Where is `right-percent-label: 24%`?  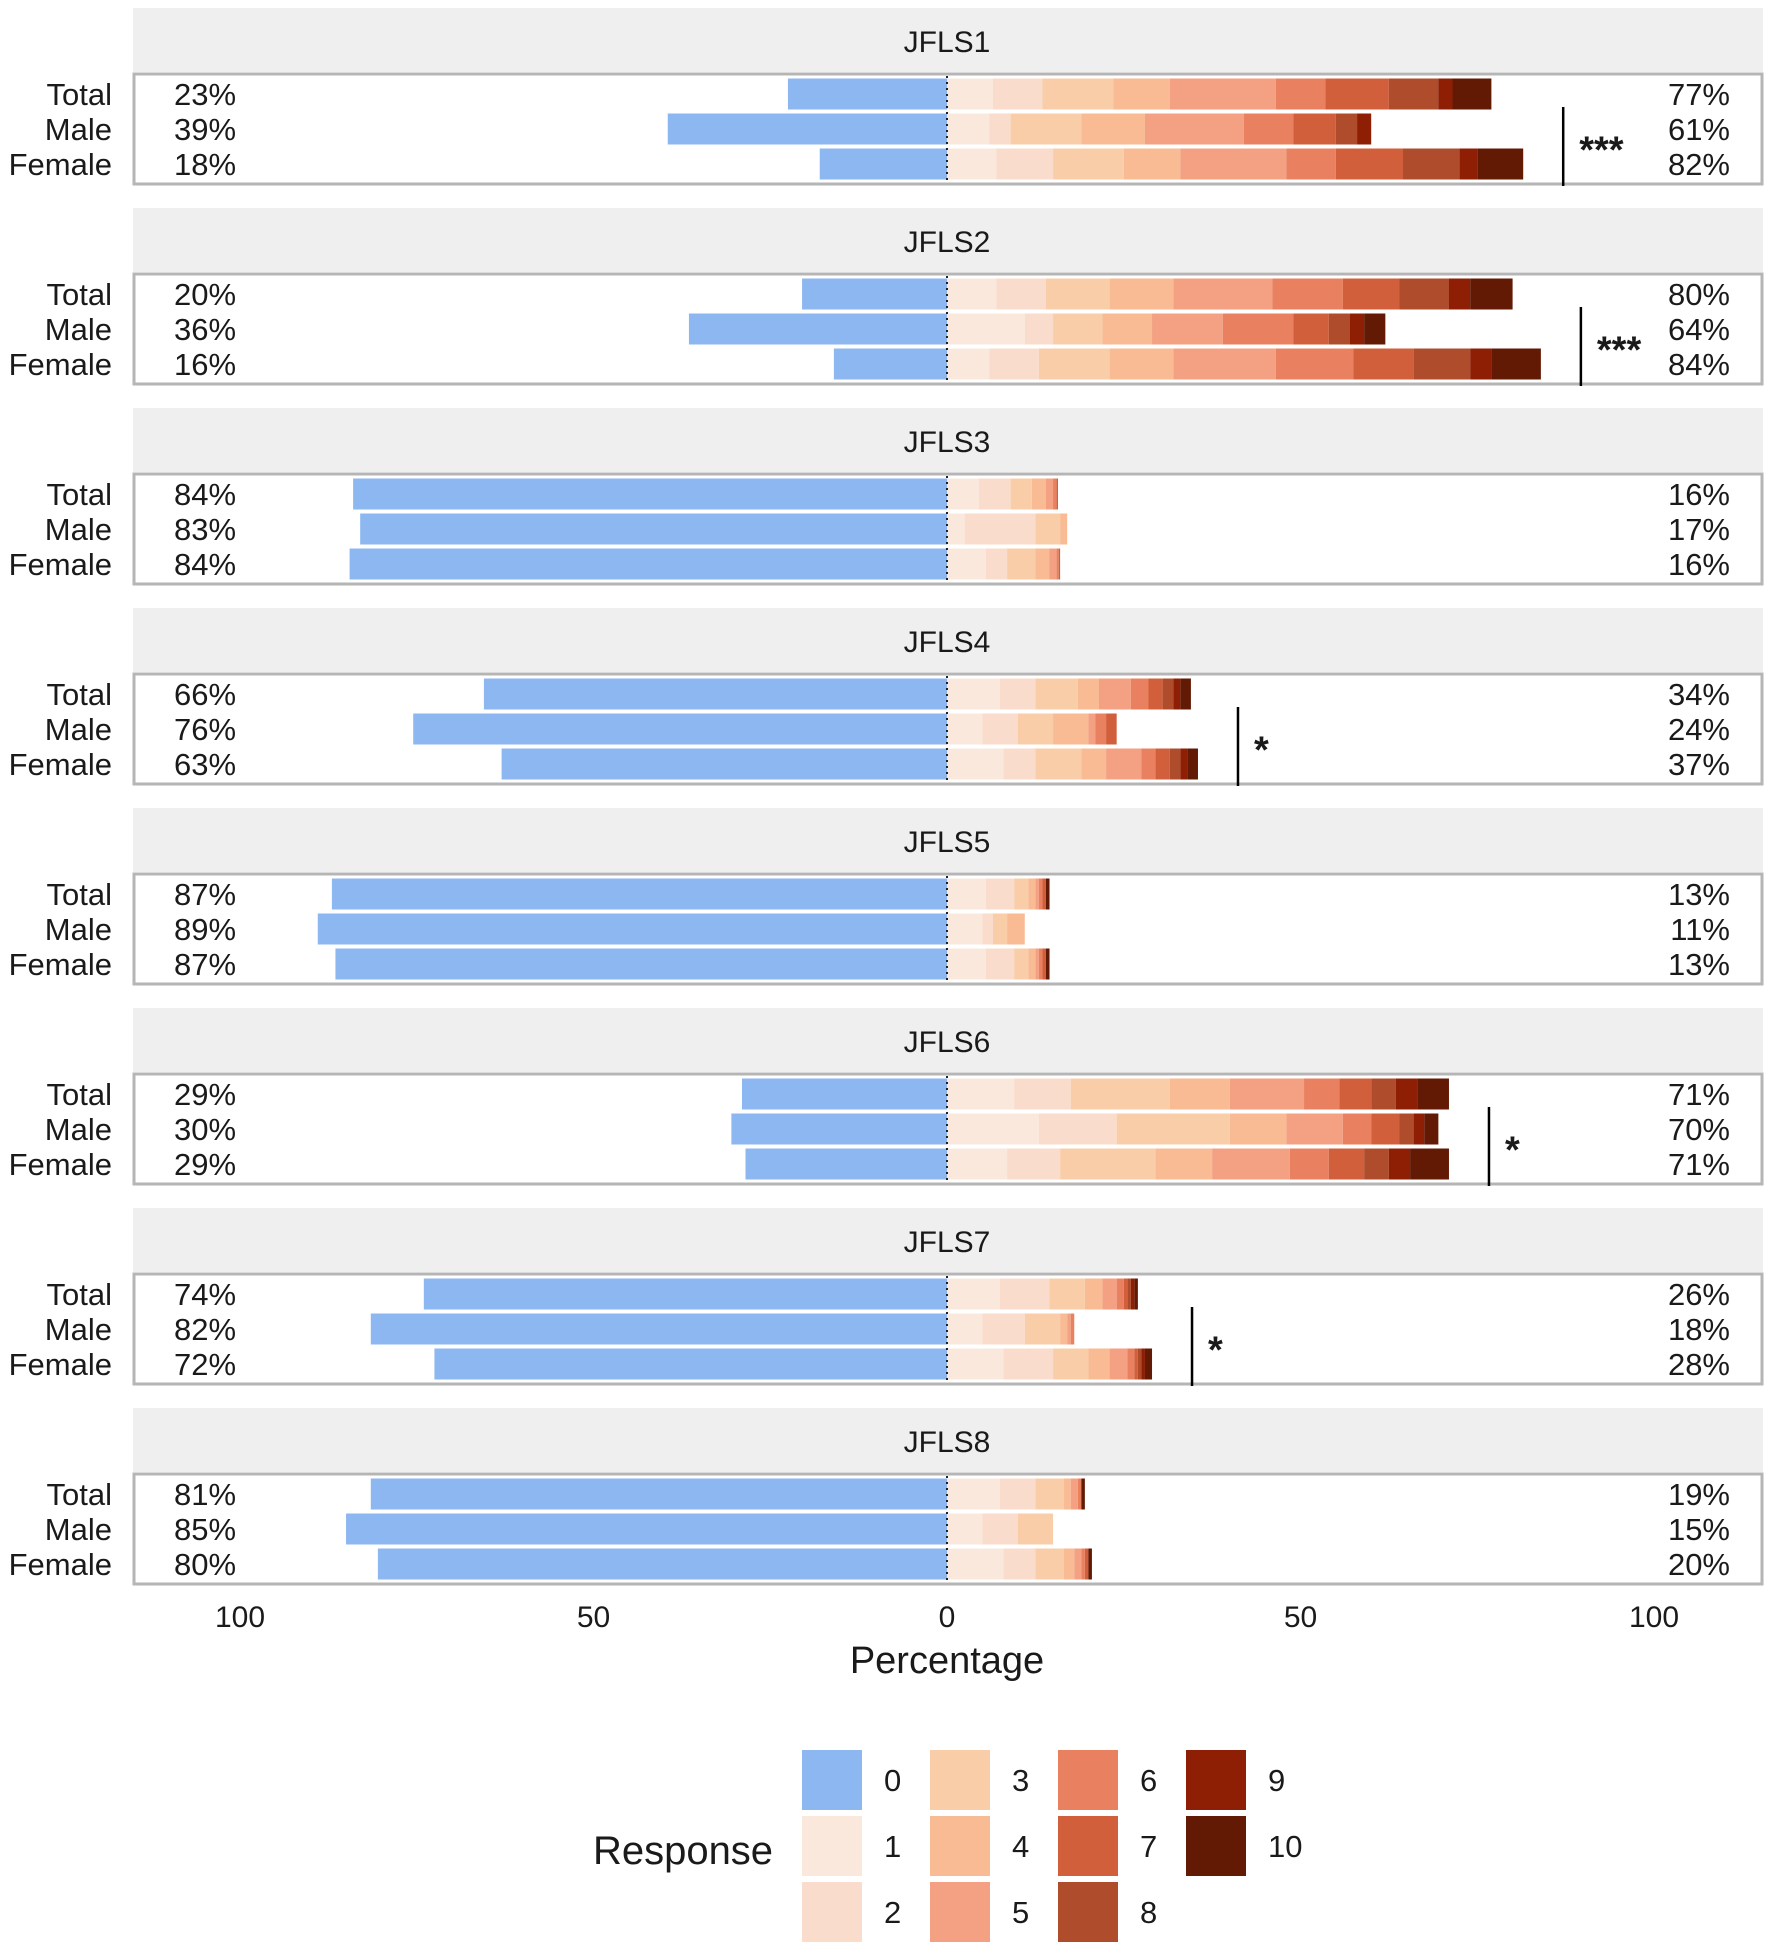 right-percent-label: 24% is located at coordinates (1699, 729).